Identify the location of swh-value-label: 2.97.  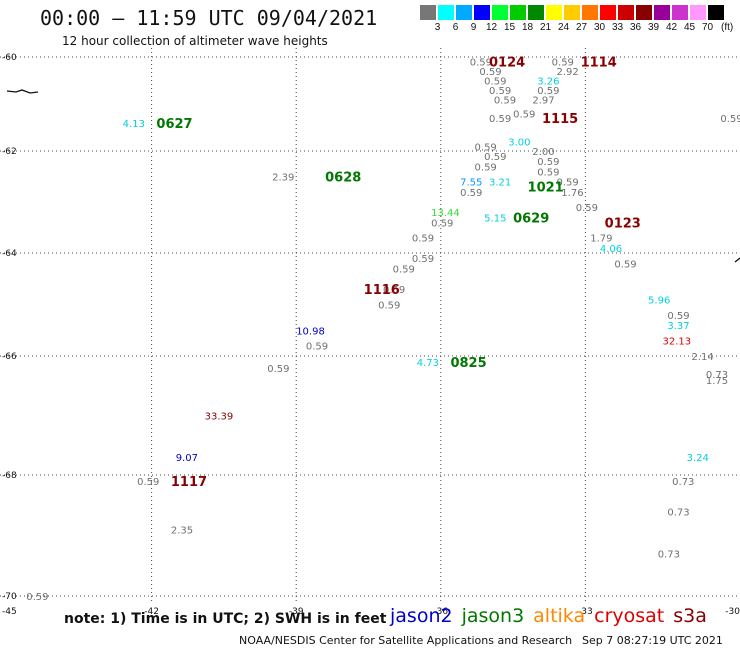
(543, 100).